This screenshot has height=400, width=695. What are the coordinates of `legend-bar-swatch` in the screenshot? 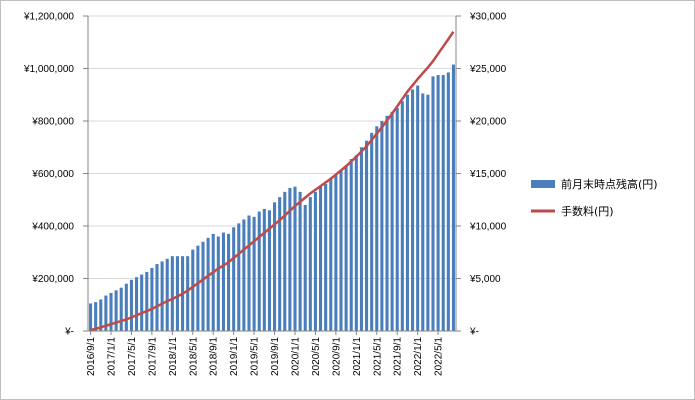 It's located at (543, 184).